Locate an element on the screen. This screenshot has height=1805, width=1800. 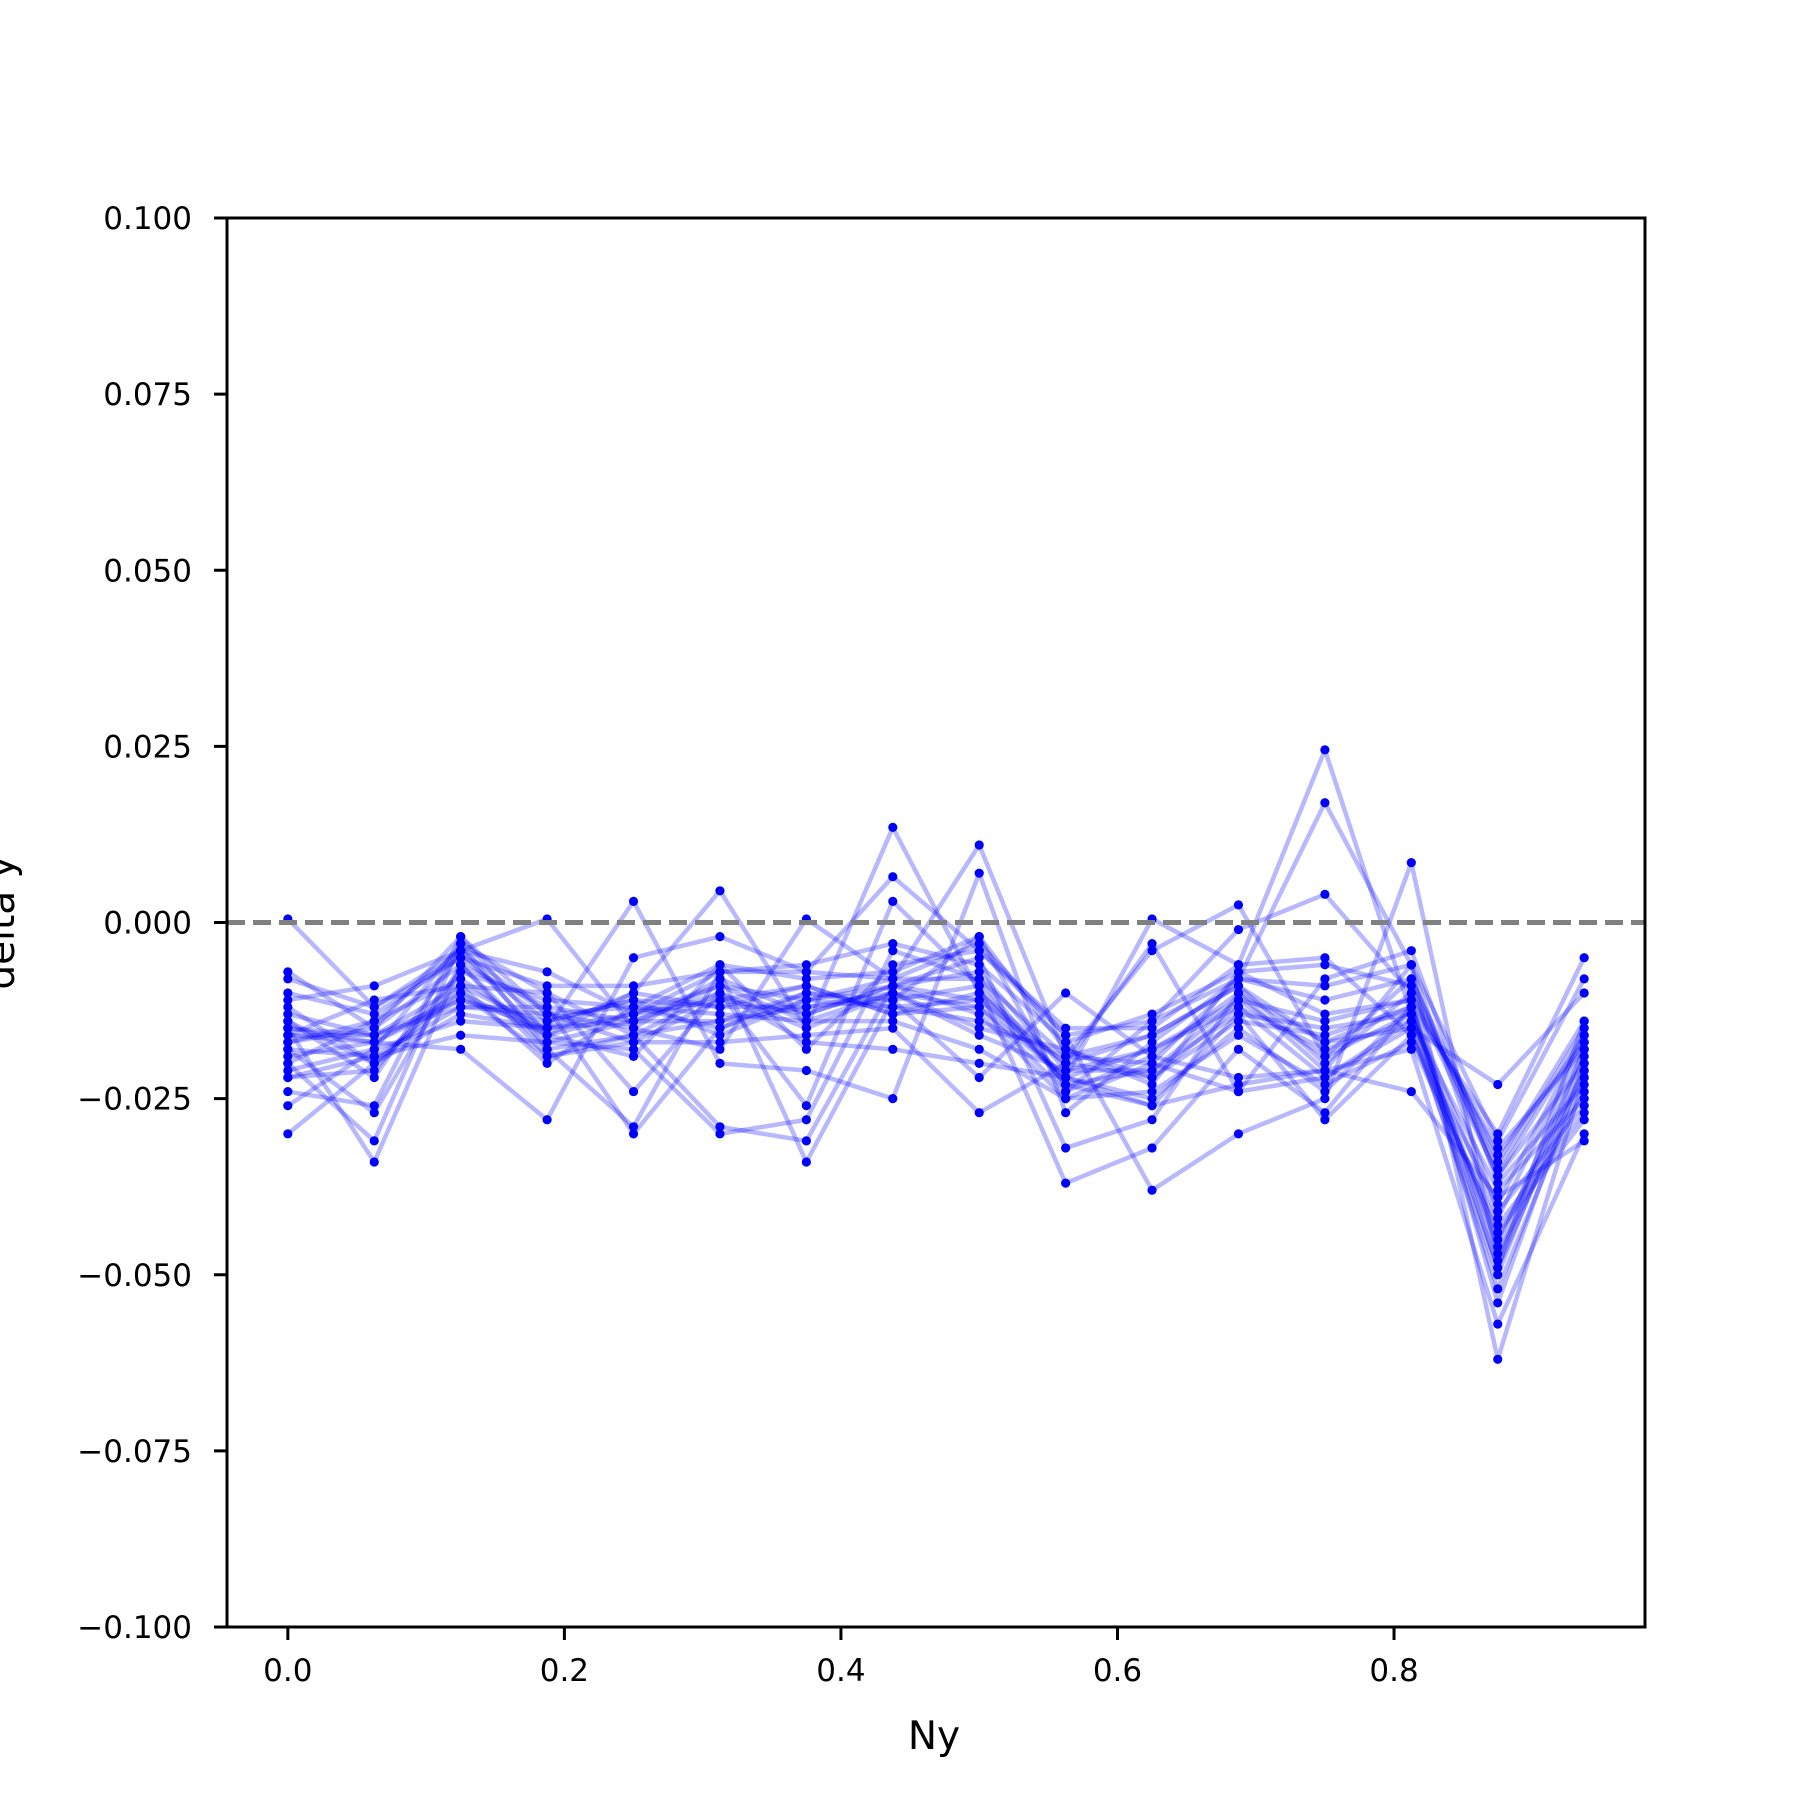
x-tick-label: 0.6 is located at coordinates (1117, 1671).